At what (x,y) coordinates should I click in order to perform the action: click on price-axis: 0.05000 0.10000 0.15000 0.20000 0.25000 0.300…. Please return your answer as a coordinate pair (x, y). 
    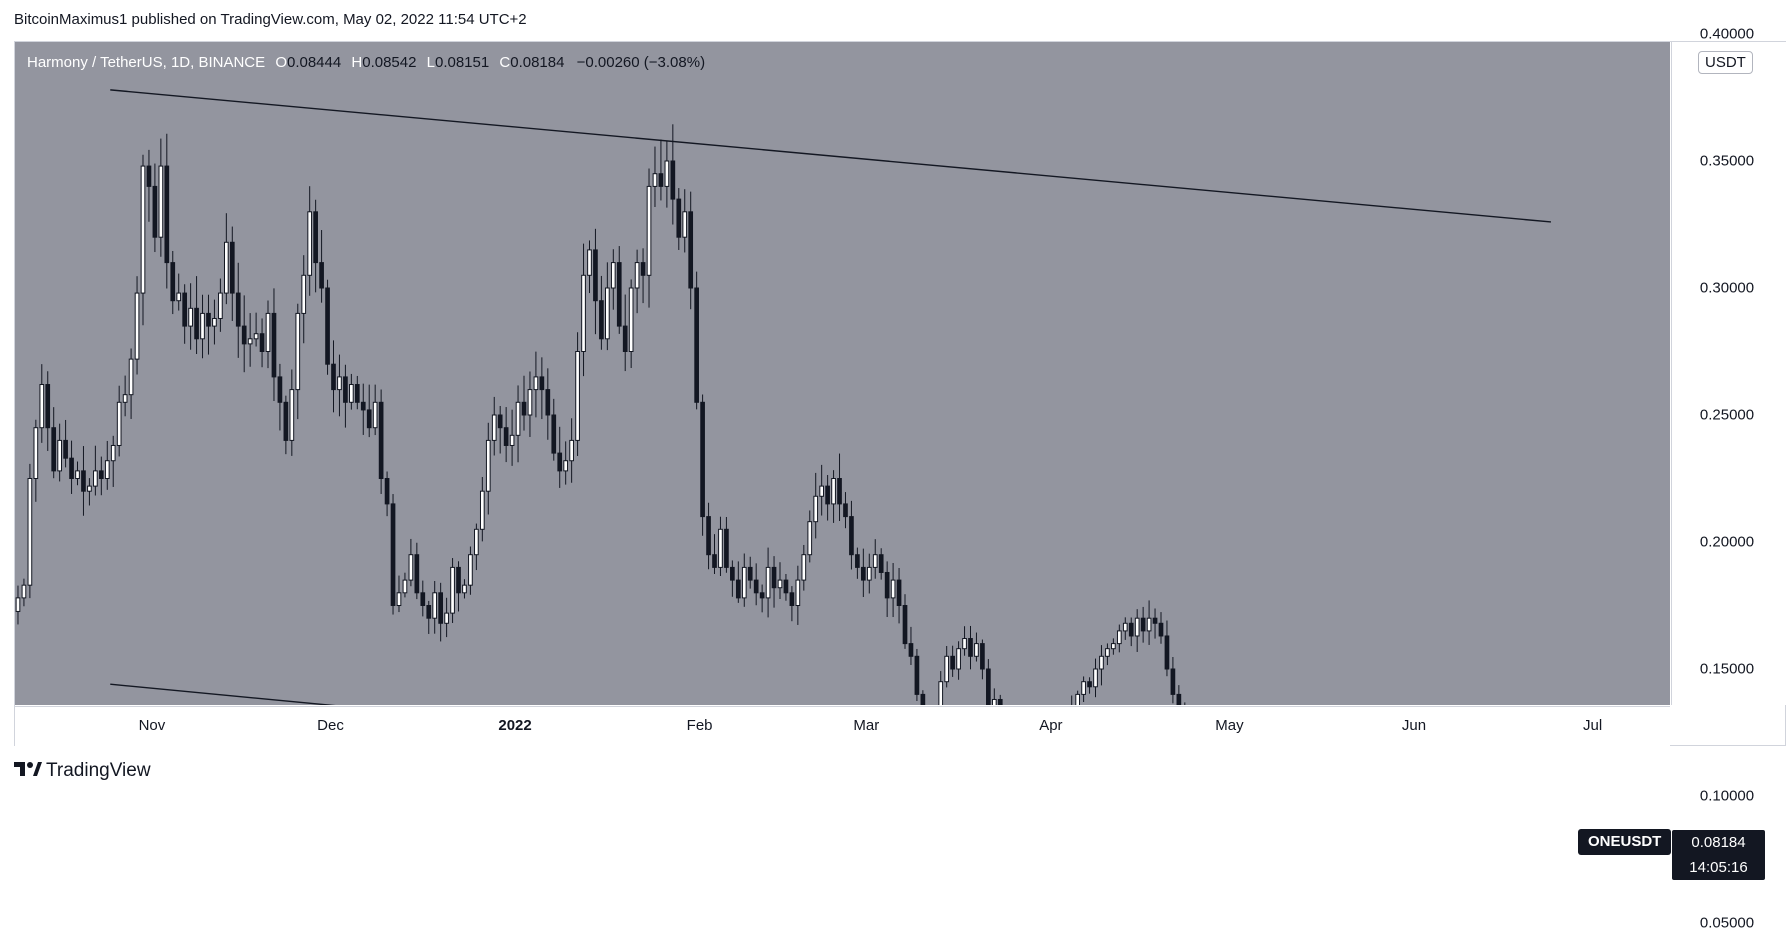
    Looking at the image, I should click on (1728, 479).